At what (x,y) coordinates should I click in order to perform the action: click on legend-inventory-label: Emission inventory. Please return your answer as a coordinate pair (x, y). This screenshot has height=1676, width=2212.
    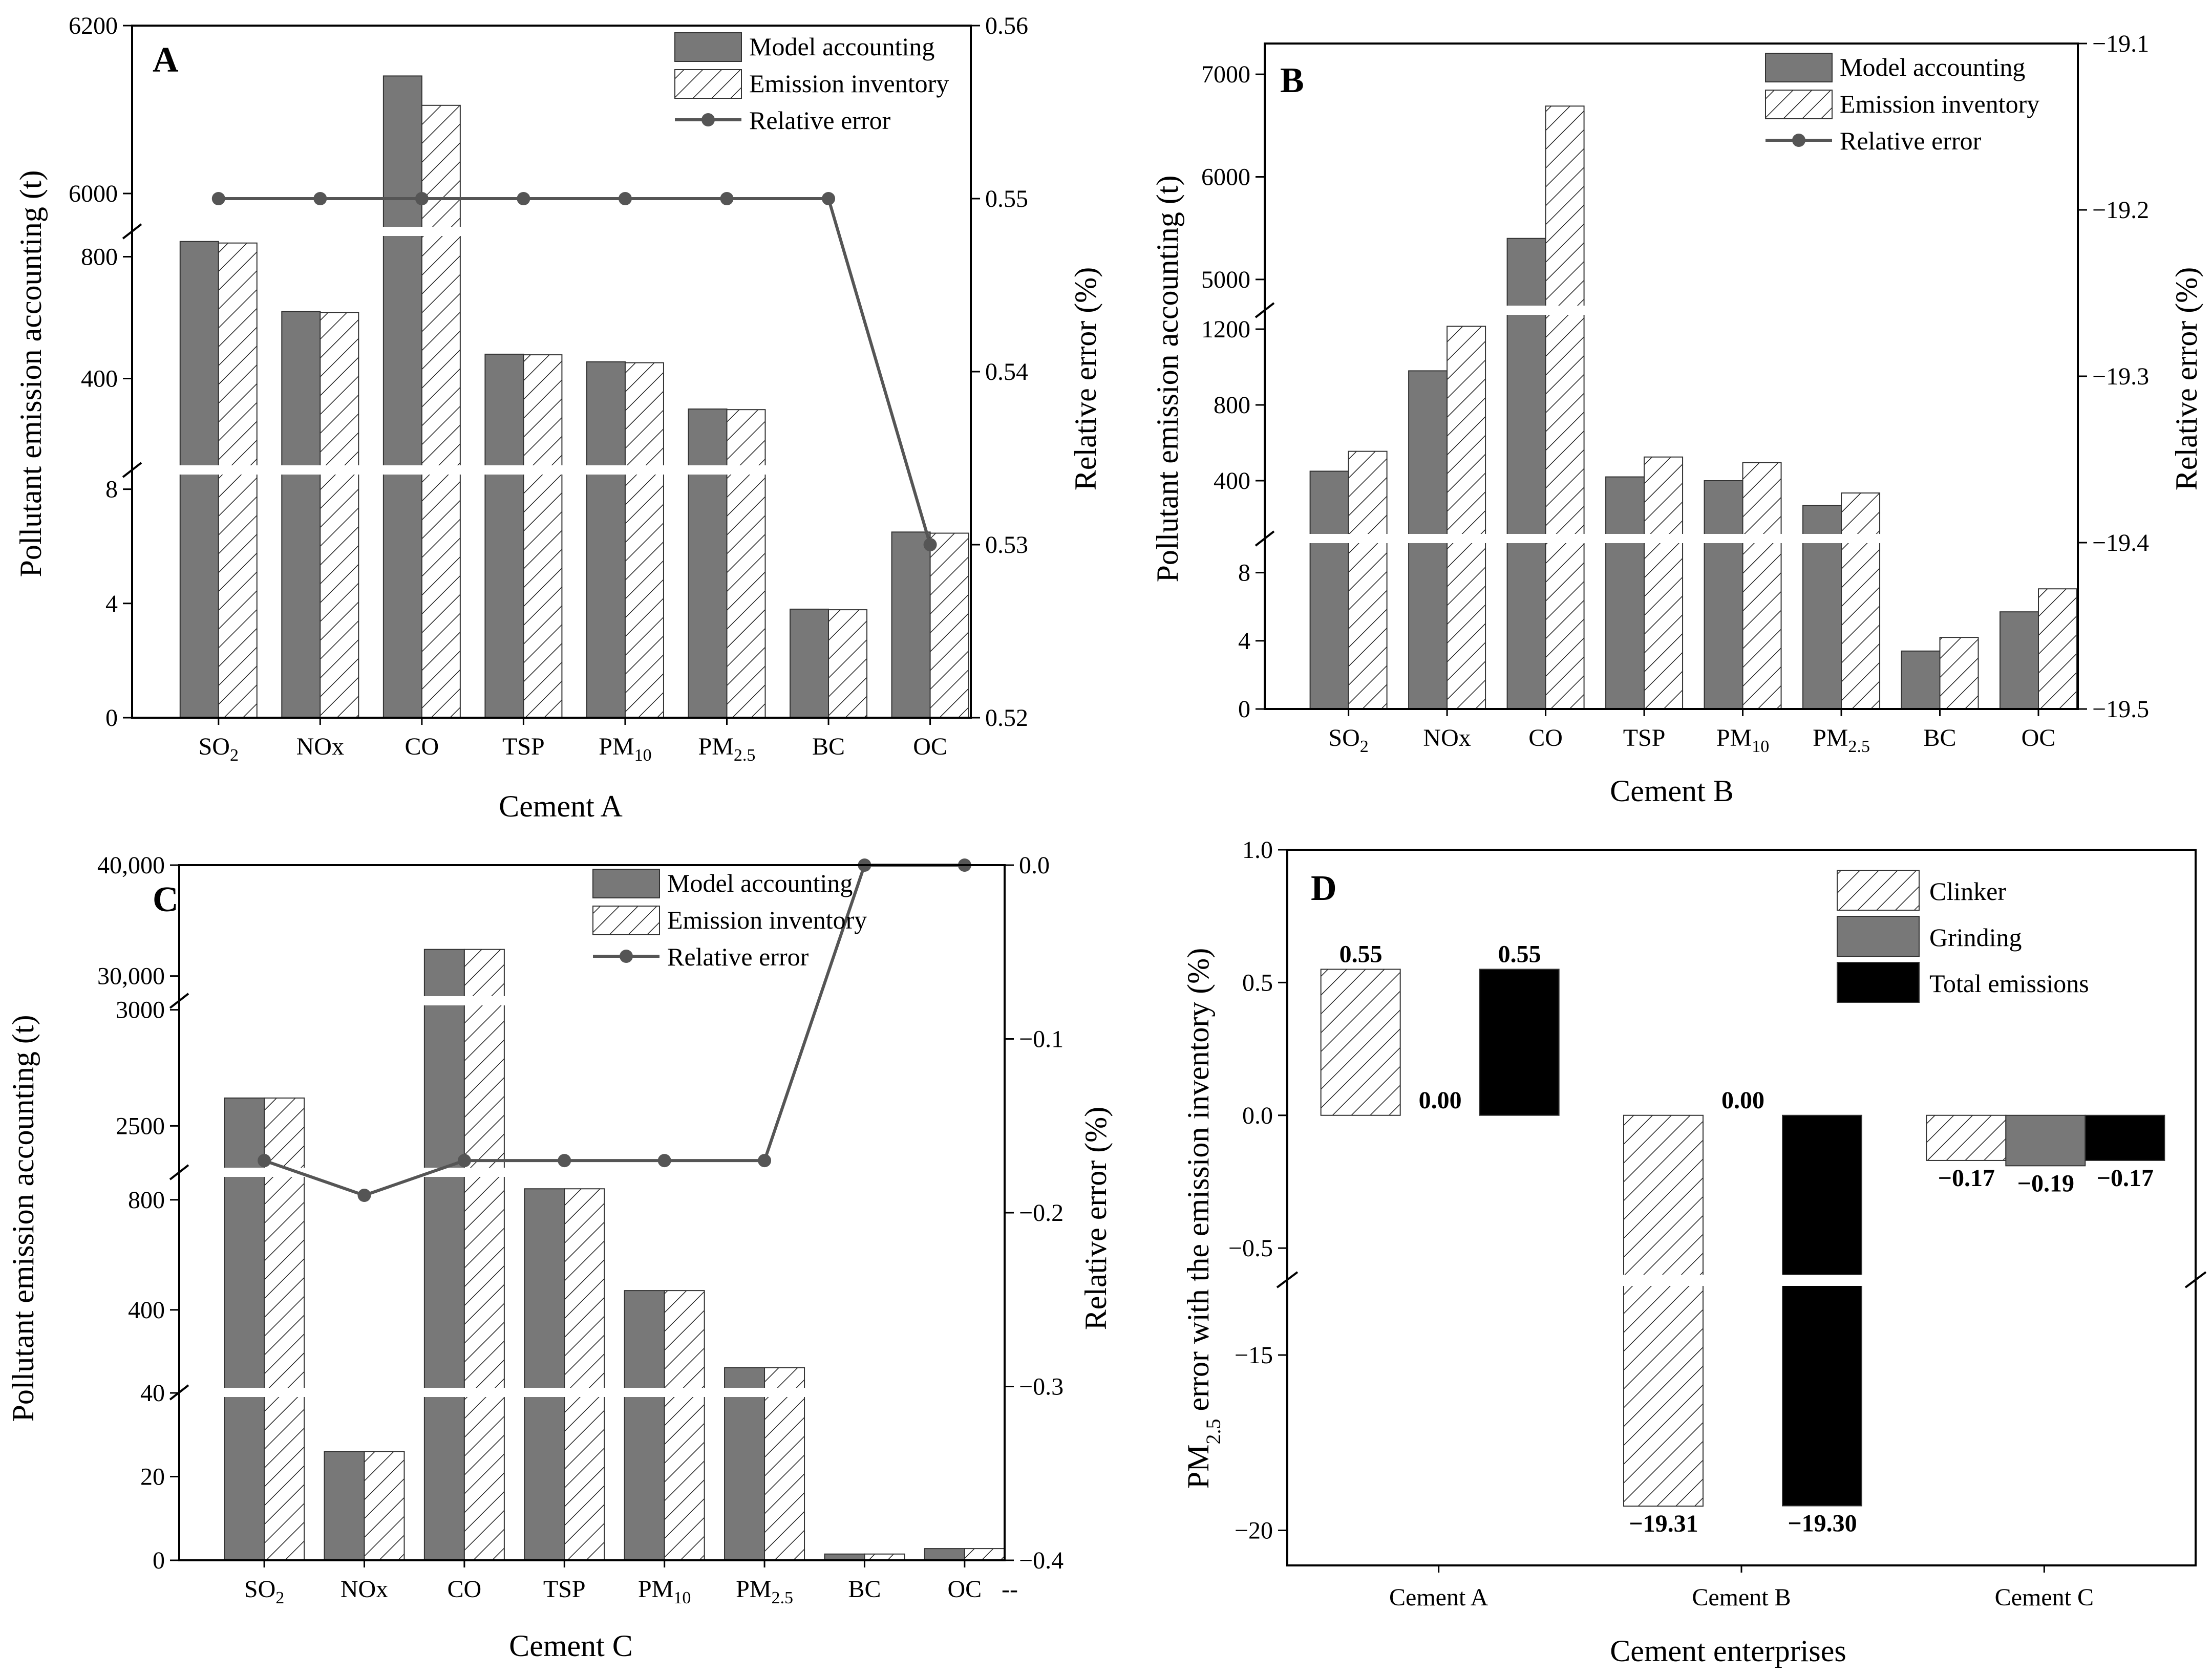
    Looking at the image, I should click on (767, 920).